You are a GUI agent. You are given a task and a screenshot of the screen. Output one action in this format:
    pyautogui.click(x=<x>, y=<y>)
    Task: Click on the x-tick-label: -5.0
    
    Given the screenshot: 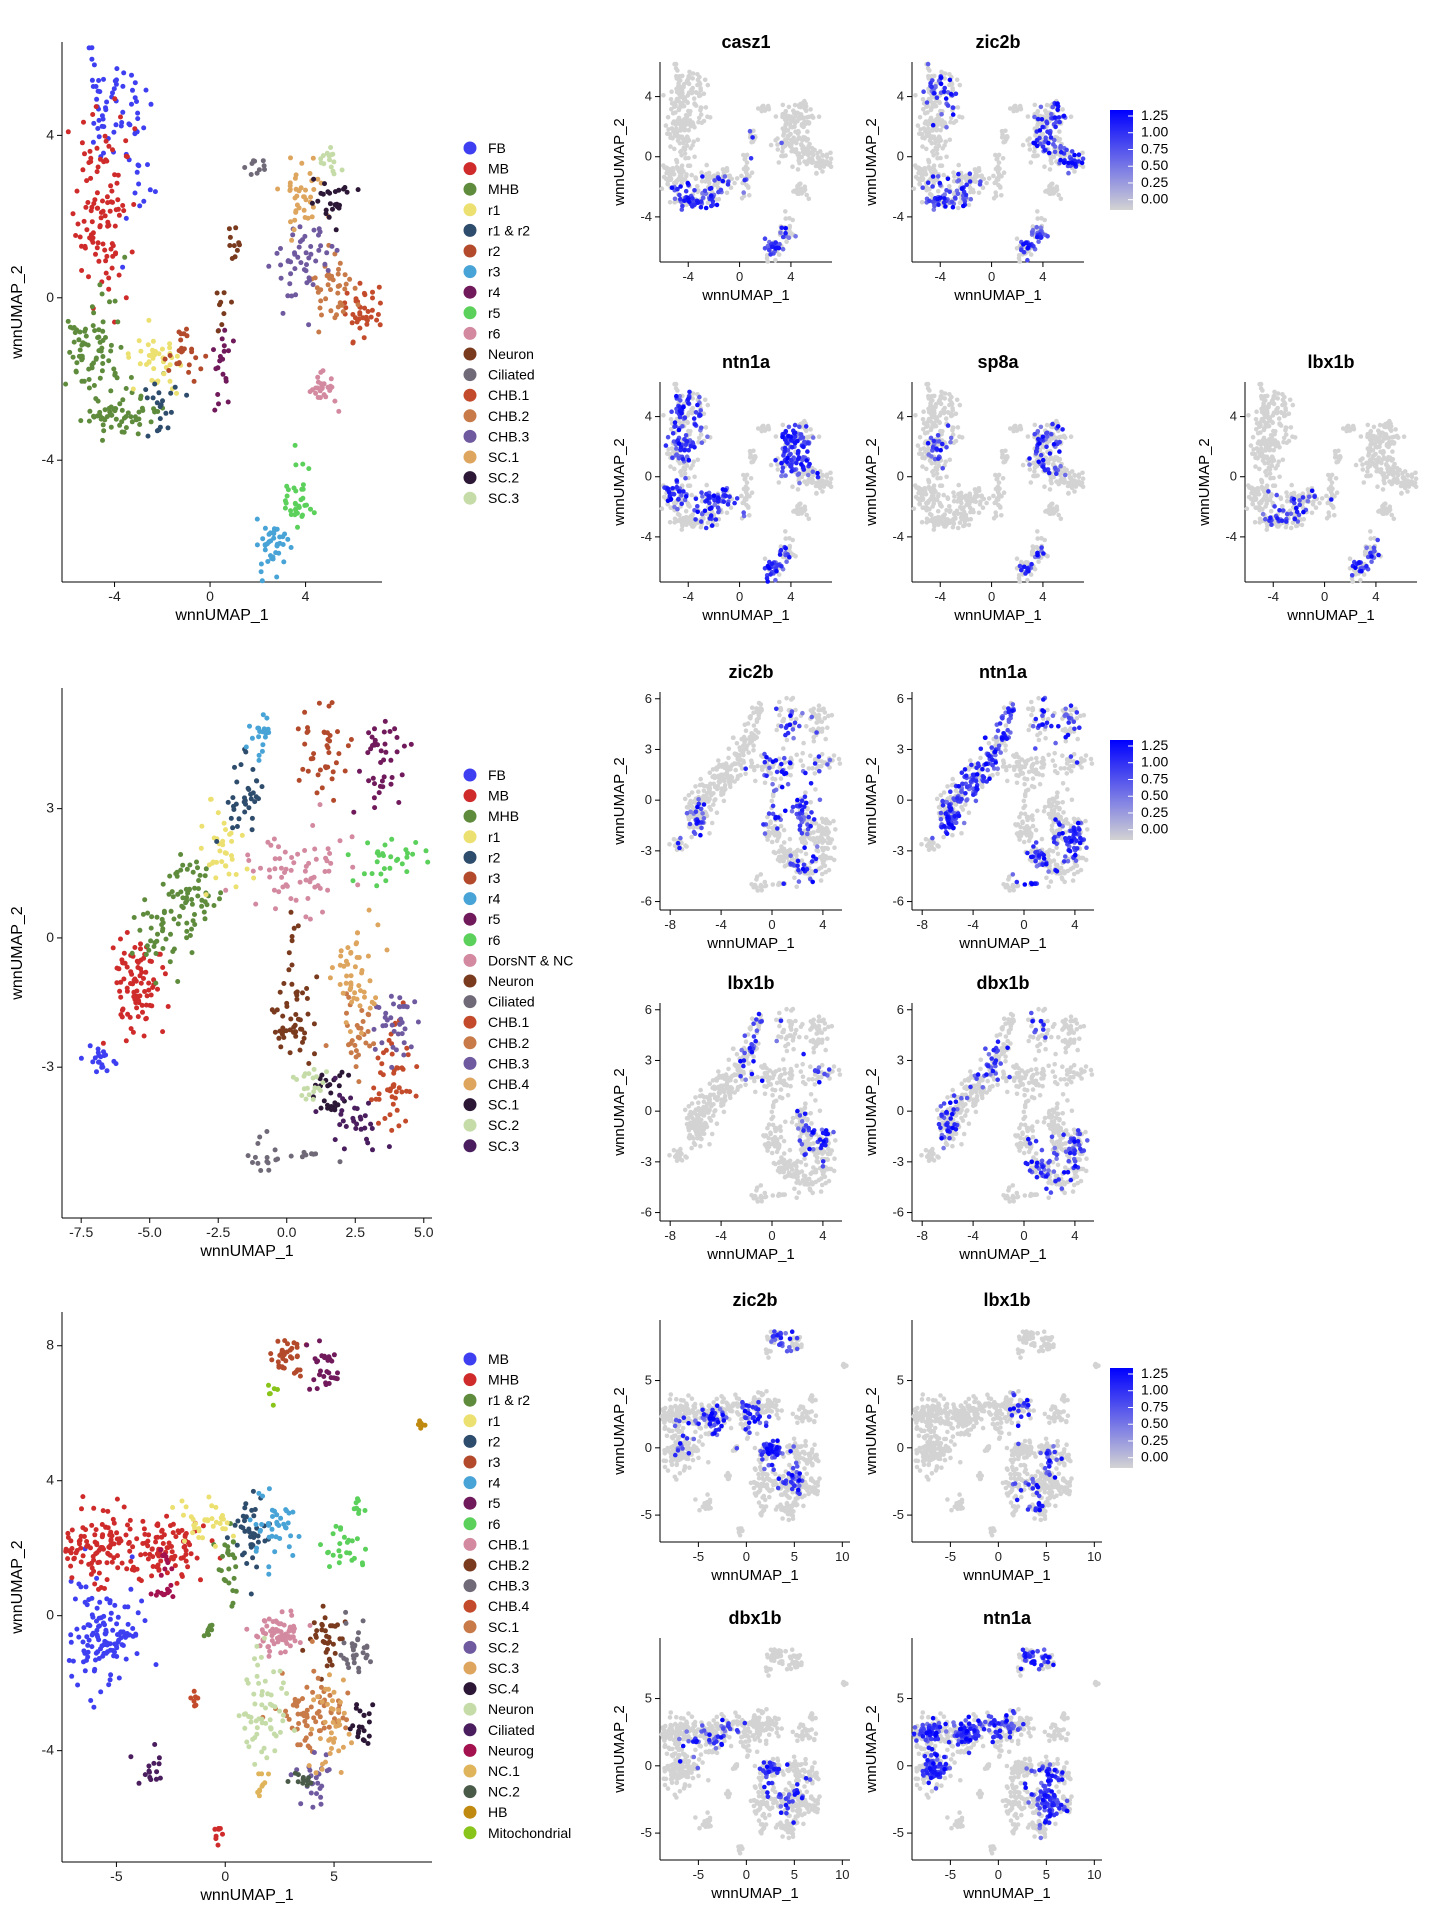 What is the action you would take?
    pyautogui.click(x=150, y=1232)
    